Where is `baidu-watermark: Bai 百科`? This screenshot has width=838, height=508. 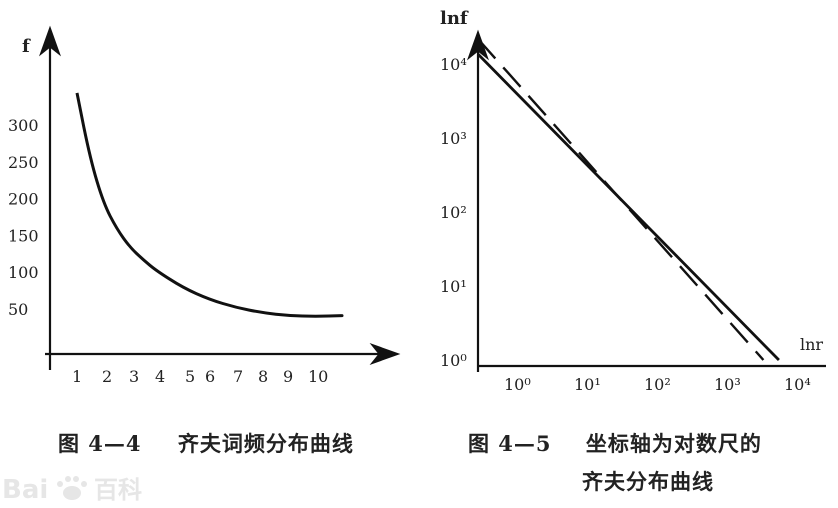
baidu-watermark: Bai 百科 is located at coordinates (87, 487).